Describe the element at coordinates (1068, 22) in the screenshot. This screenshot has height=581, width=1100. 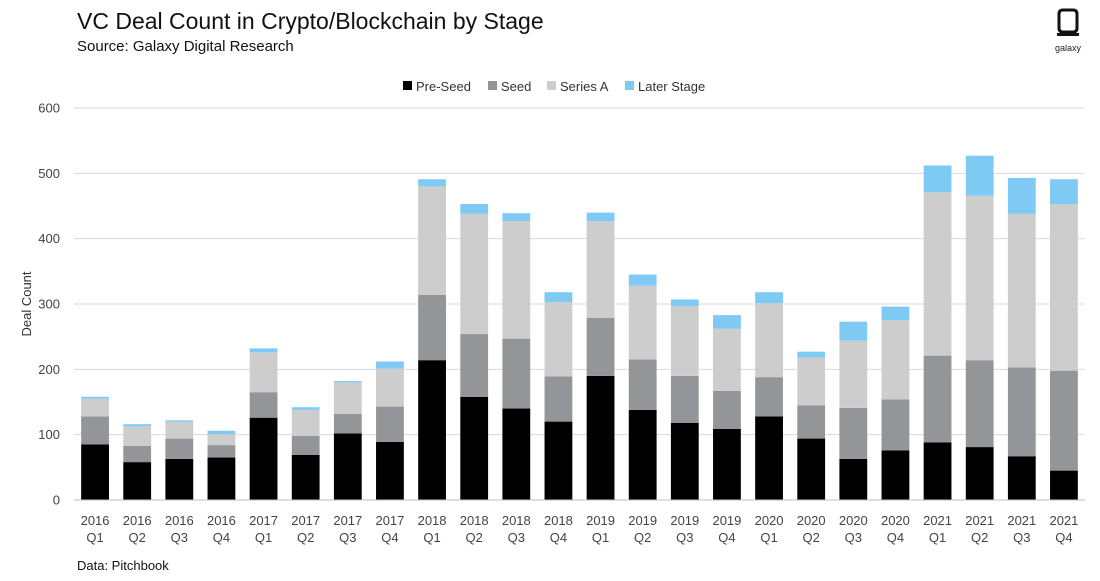
I see `galaxy-logo-icon` at that location.